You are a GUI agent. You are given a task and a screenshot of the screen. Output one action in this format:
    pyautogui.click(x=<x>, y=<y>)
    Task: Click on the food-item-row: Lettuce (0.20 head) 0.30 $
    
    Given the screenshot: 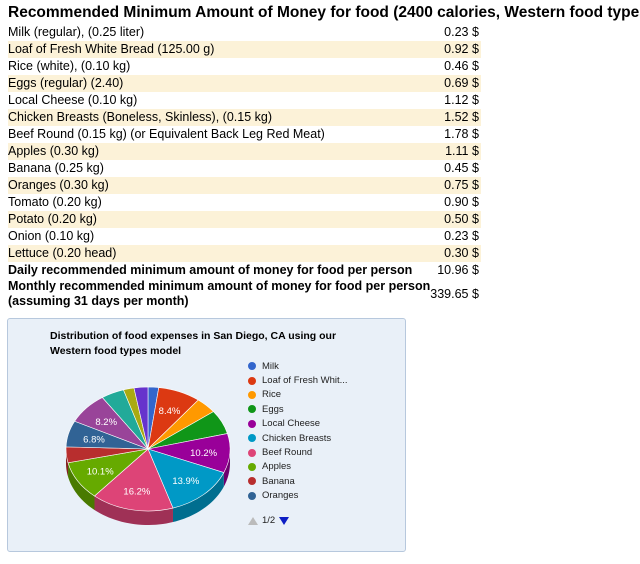 What is the action you would take?
    pyautogui.click(x=244, y=253)
    